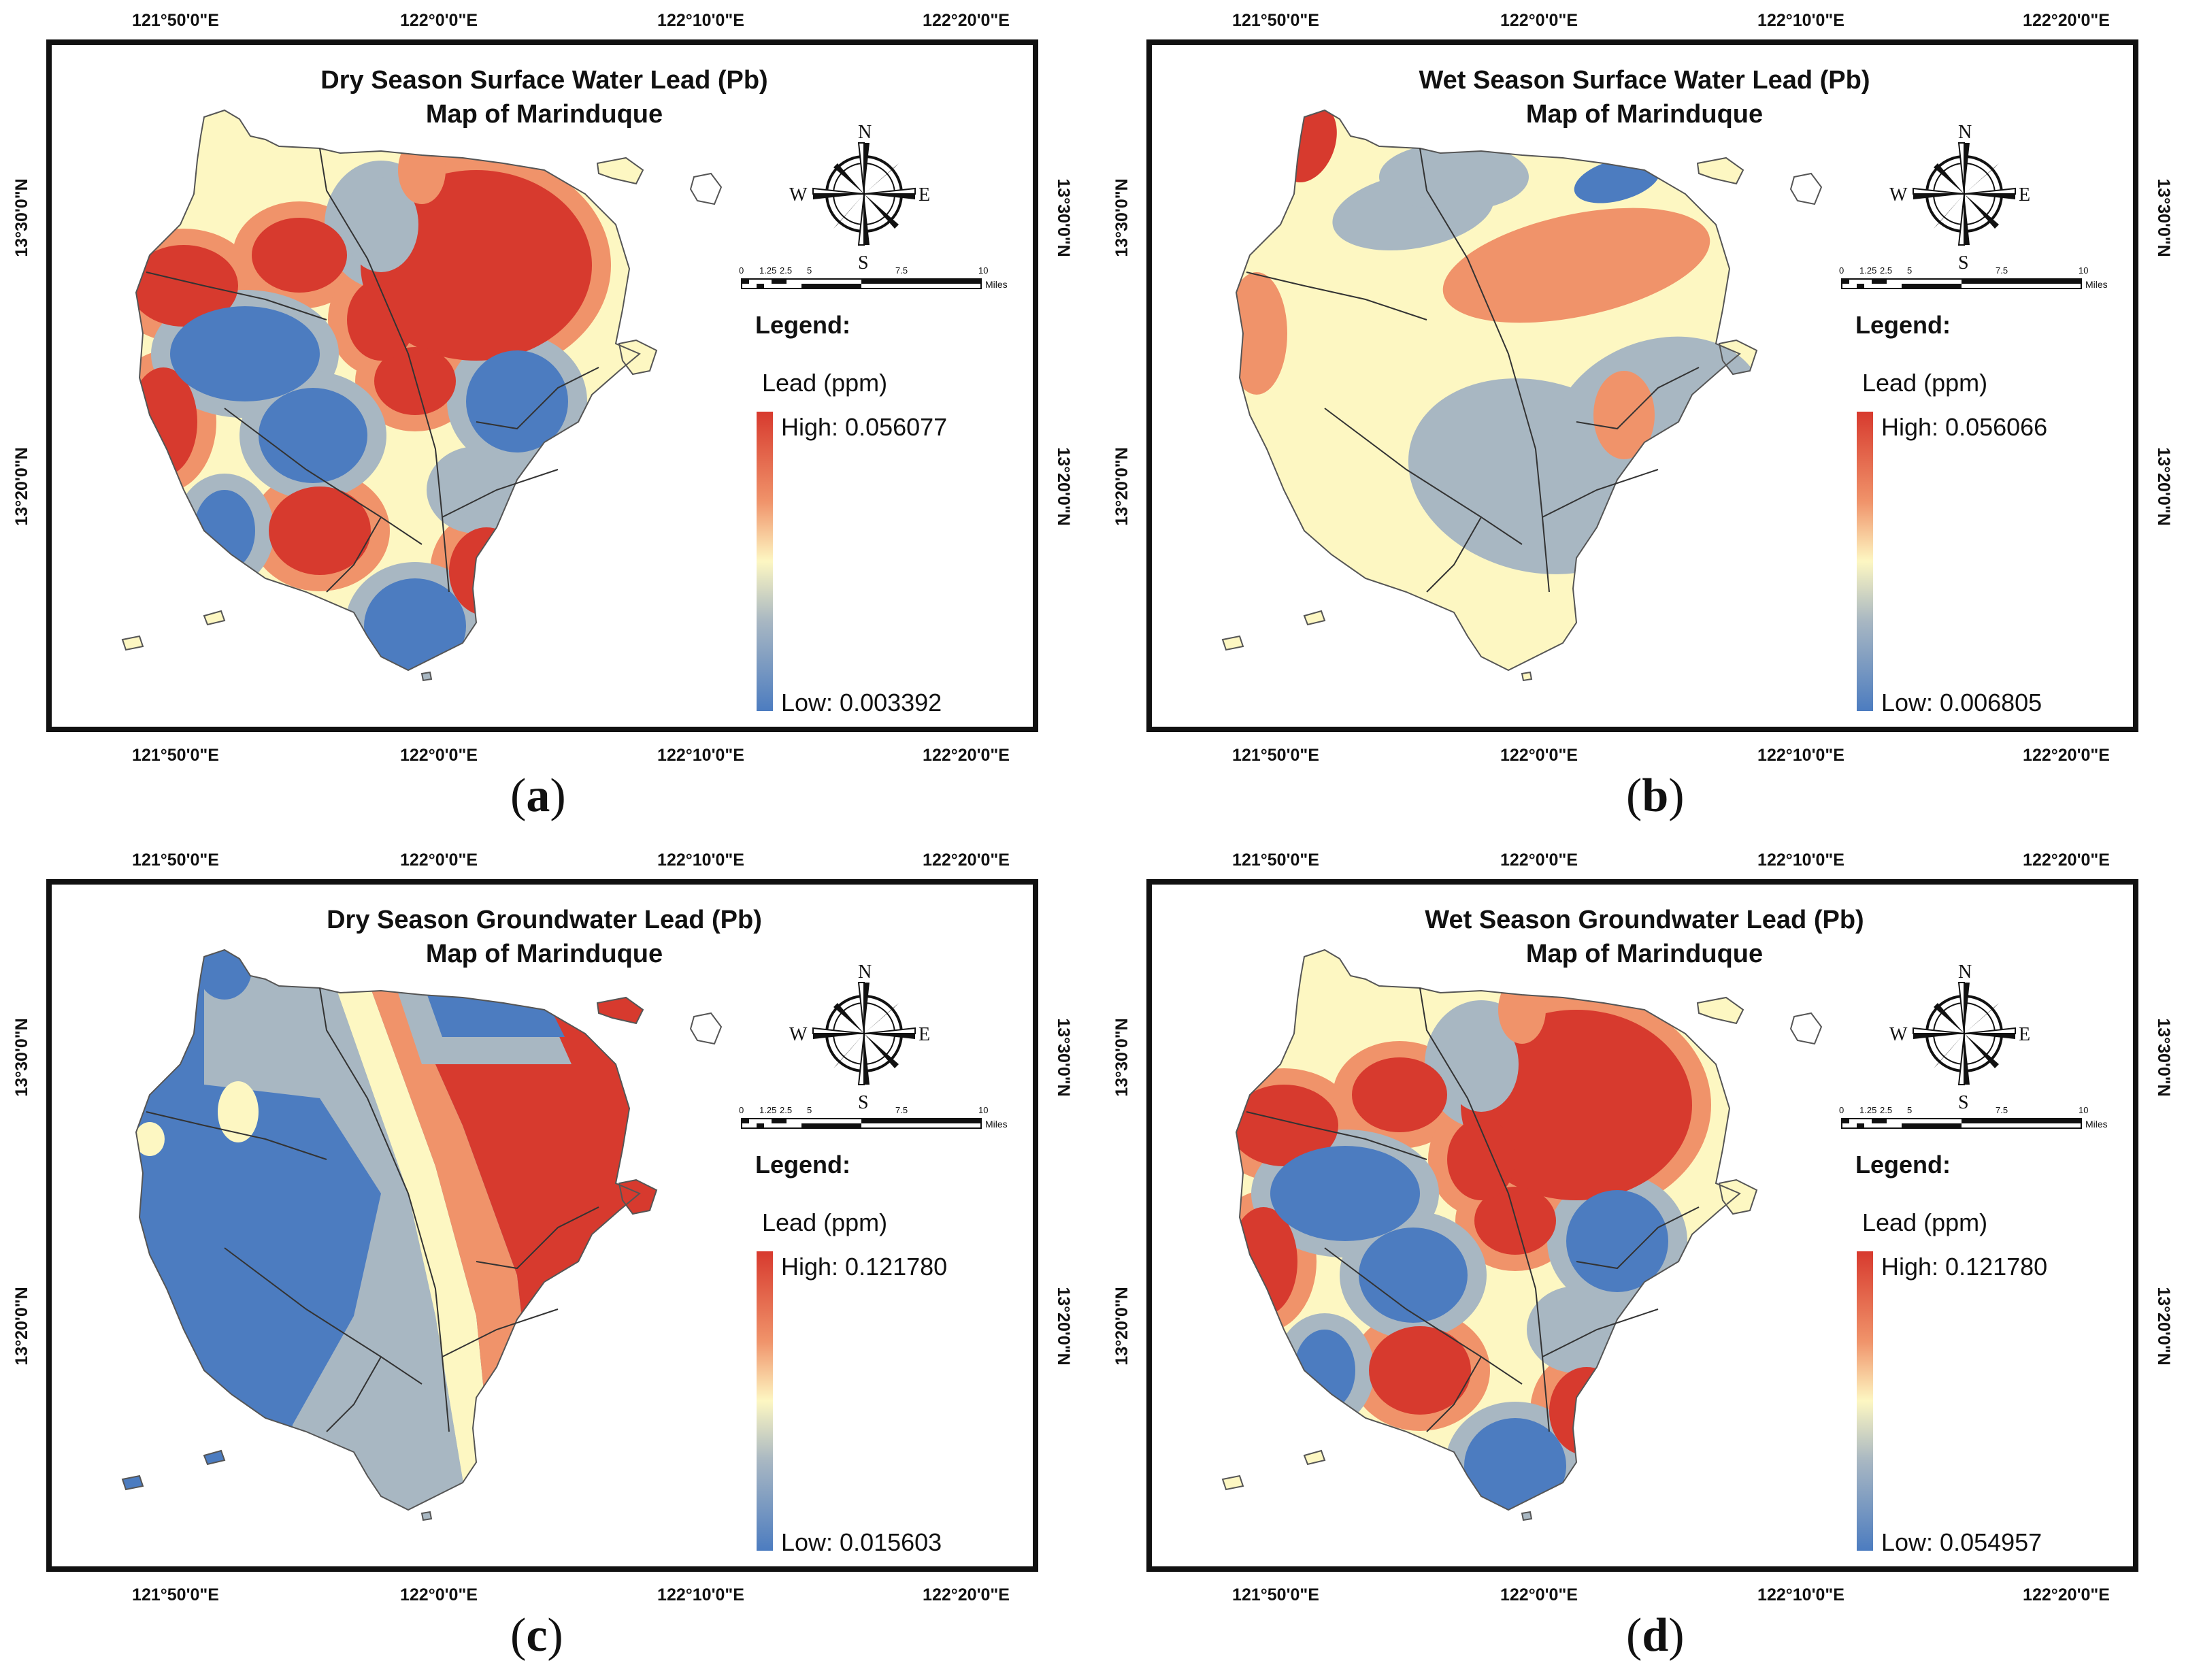 The image size is (2201, 1680). Describe the element at coordinates (1644, 920) in the screenshot. I see `map-title-line1: Wet Season Groundwater Lead (Pb)` at that location.